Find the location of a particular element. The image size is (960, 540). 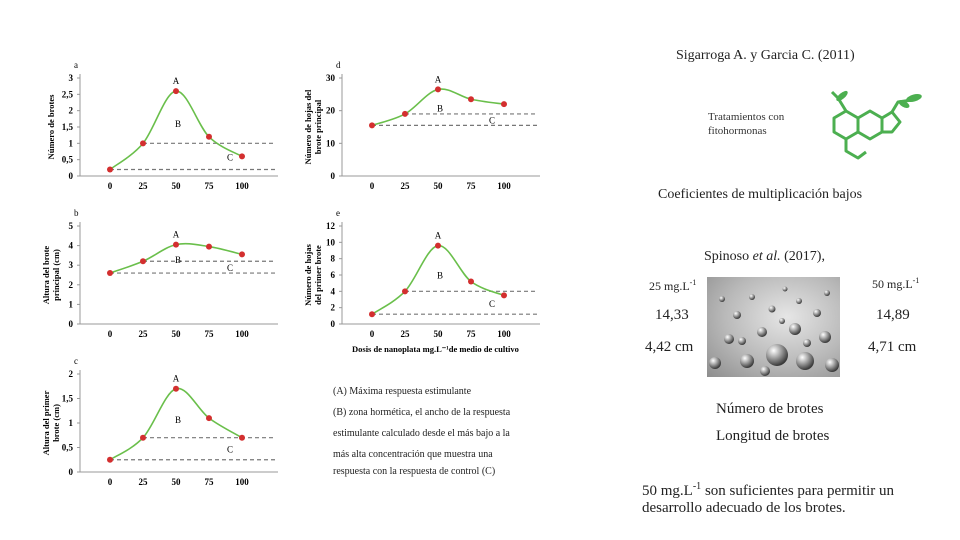

y-tick-label: 20 is located at coordinates (331, 111).